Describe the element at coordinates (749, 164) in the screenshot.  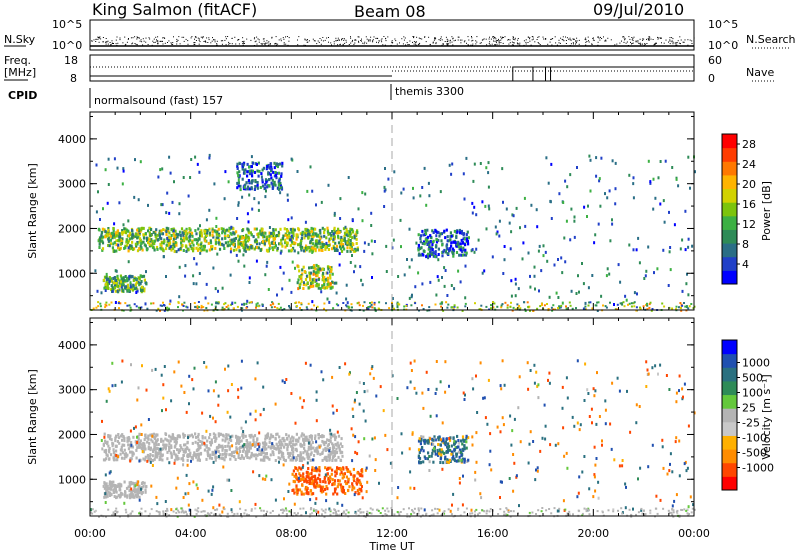
I see `colorbar-tick-label: 24` at that location.